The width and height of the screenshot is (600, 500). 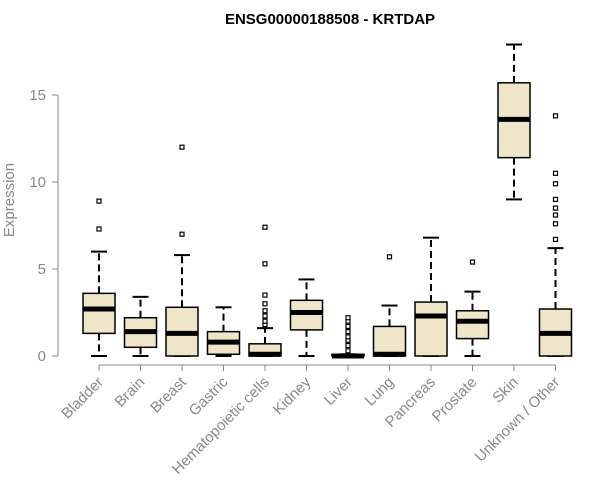 I want to click on x-tick-label: Skin, so click(x=505, y=390).